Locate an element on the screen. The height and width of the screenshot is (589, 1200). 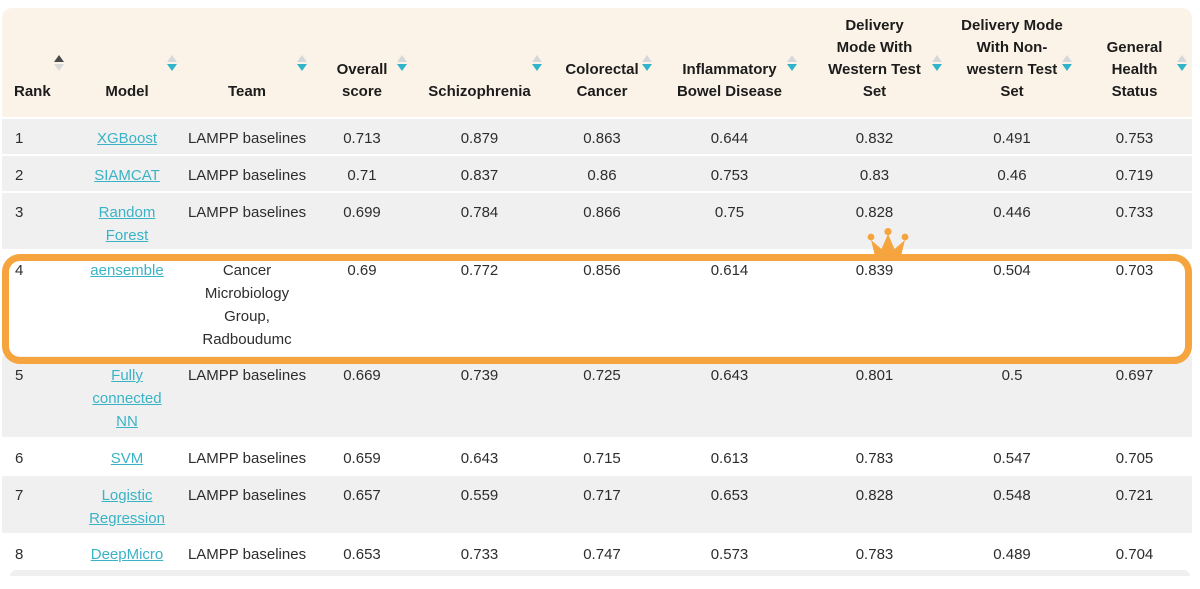
score-cell: 0.697 is located at coordinates (1134, 397).